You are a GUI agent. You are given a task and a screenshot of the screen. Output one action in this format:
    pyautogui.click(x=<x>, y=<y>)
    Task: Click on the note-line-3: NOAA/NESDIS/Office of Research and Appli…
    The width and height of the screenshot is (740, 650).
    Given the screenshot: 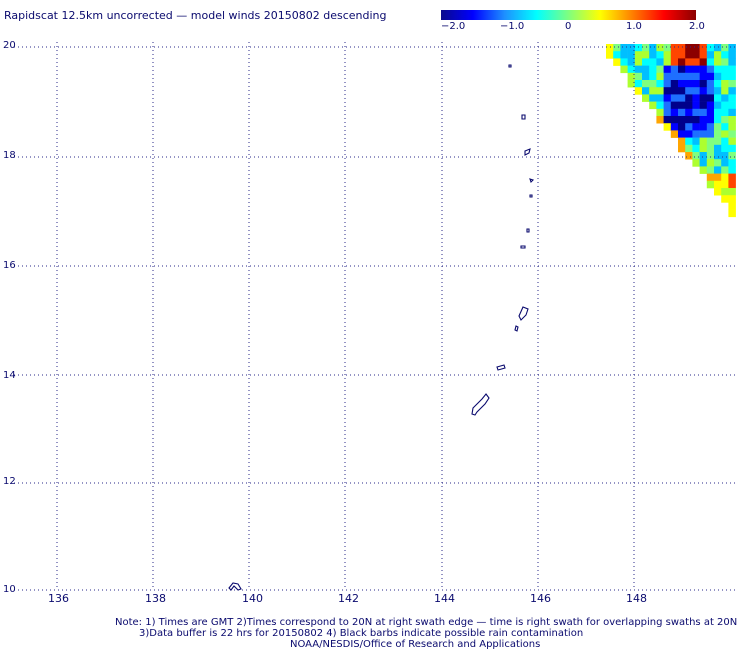 What is the action you would take?
    pyautogui.click(x=415, y=644)
    